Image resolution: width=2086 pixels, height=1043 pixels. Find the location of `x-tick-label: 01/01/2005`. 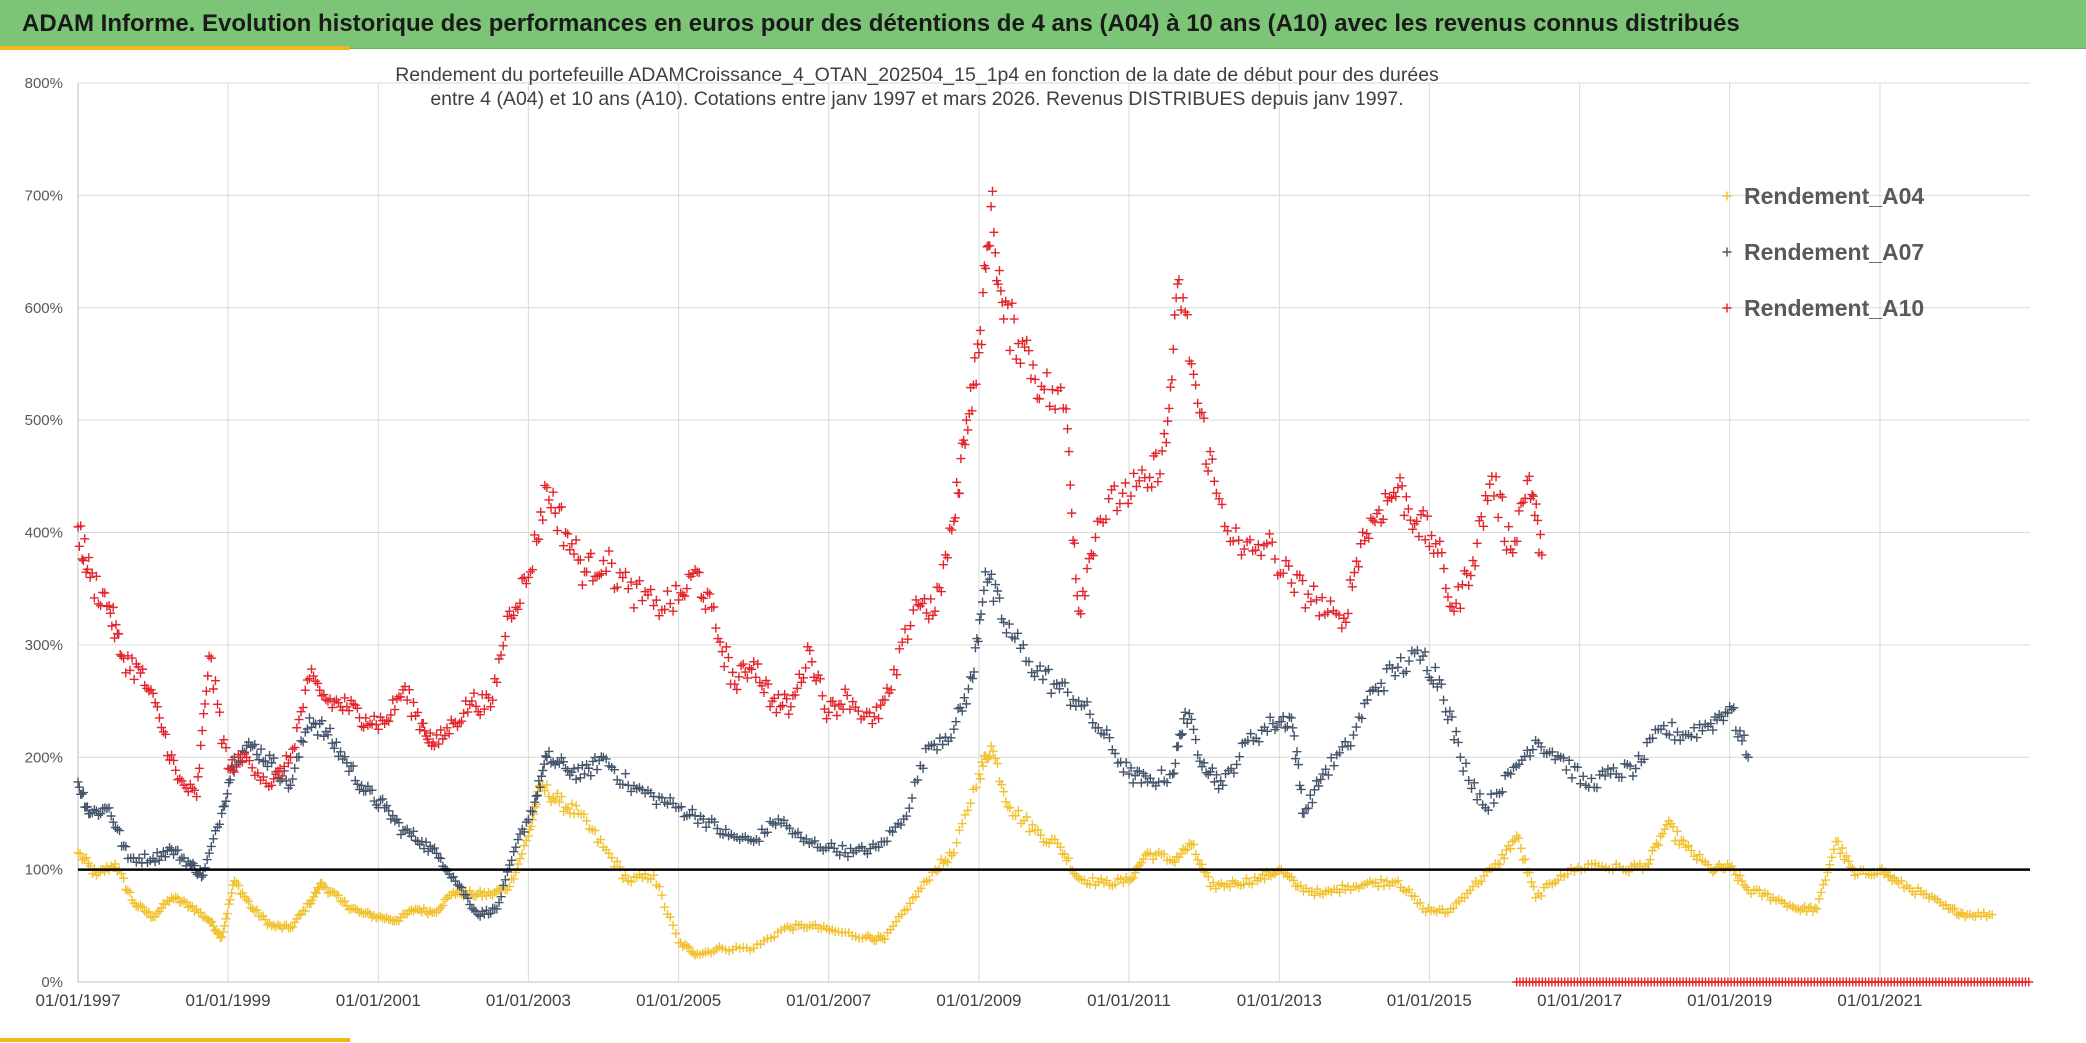

x-tick-label: 01/01/2005 is located at coordinates (678, 1000).